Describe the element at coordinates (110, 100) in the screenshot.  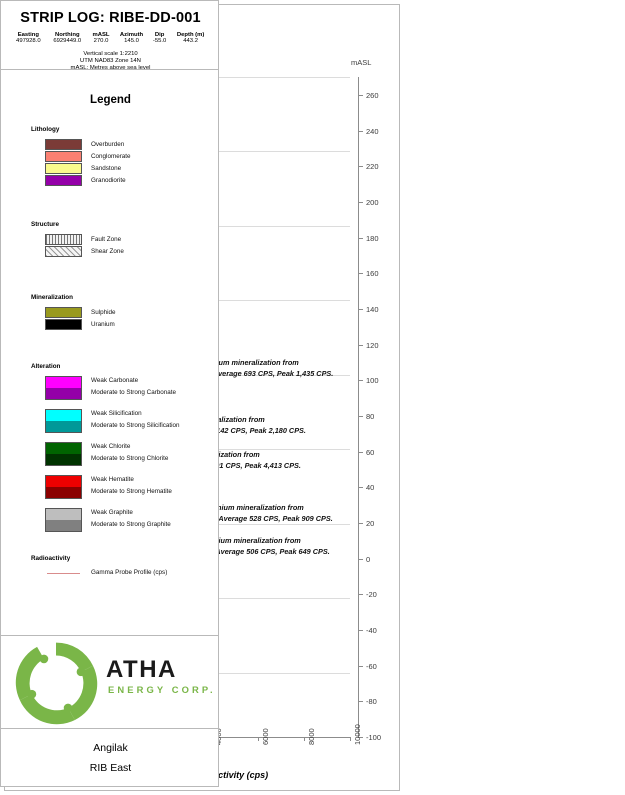
I see `legend-title: Legend` at that location.